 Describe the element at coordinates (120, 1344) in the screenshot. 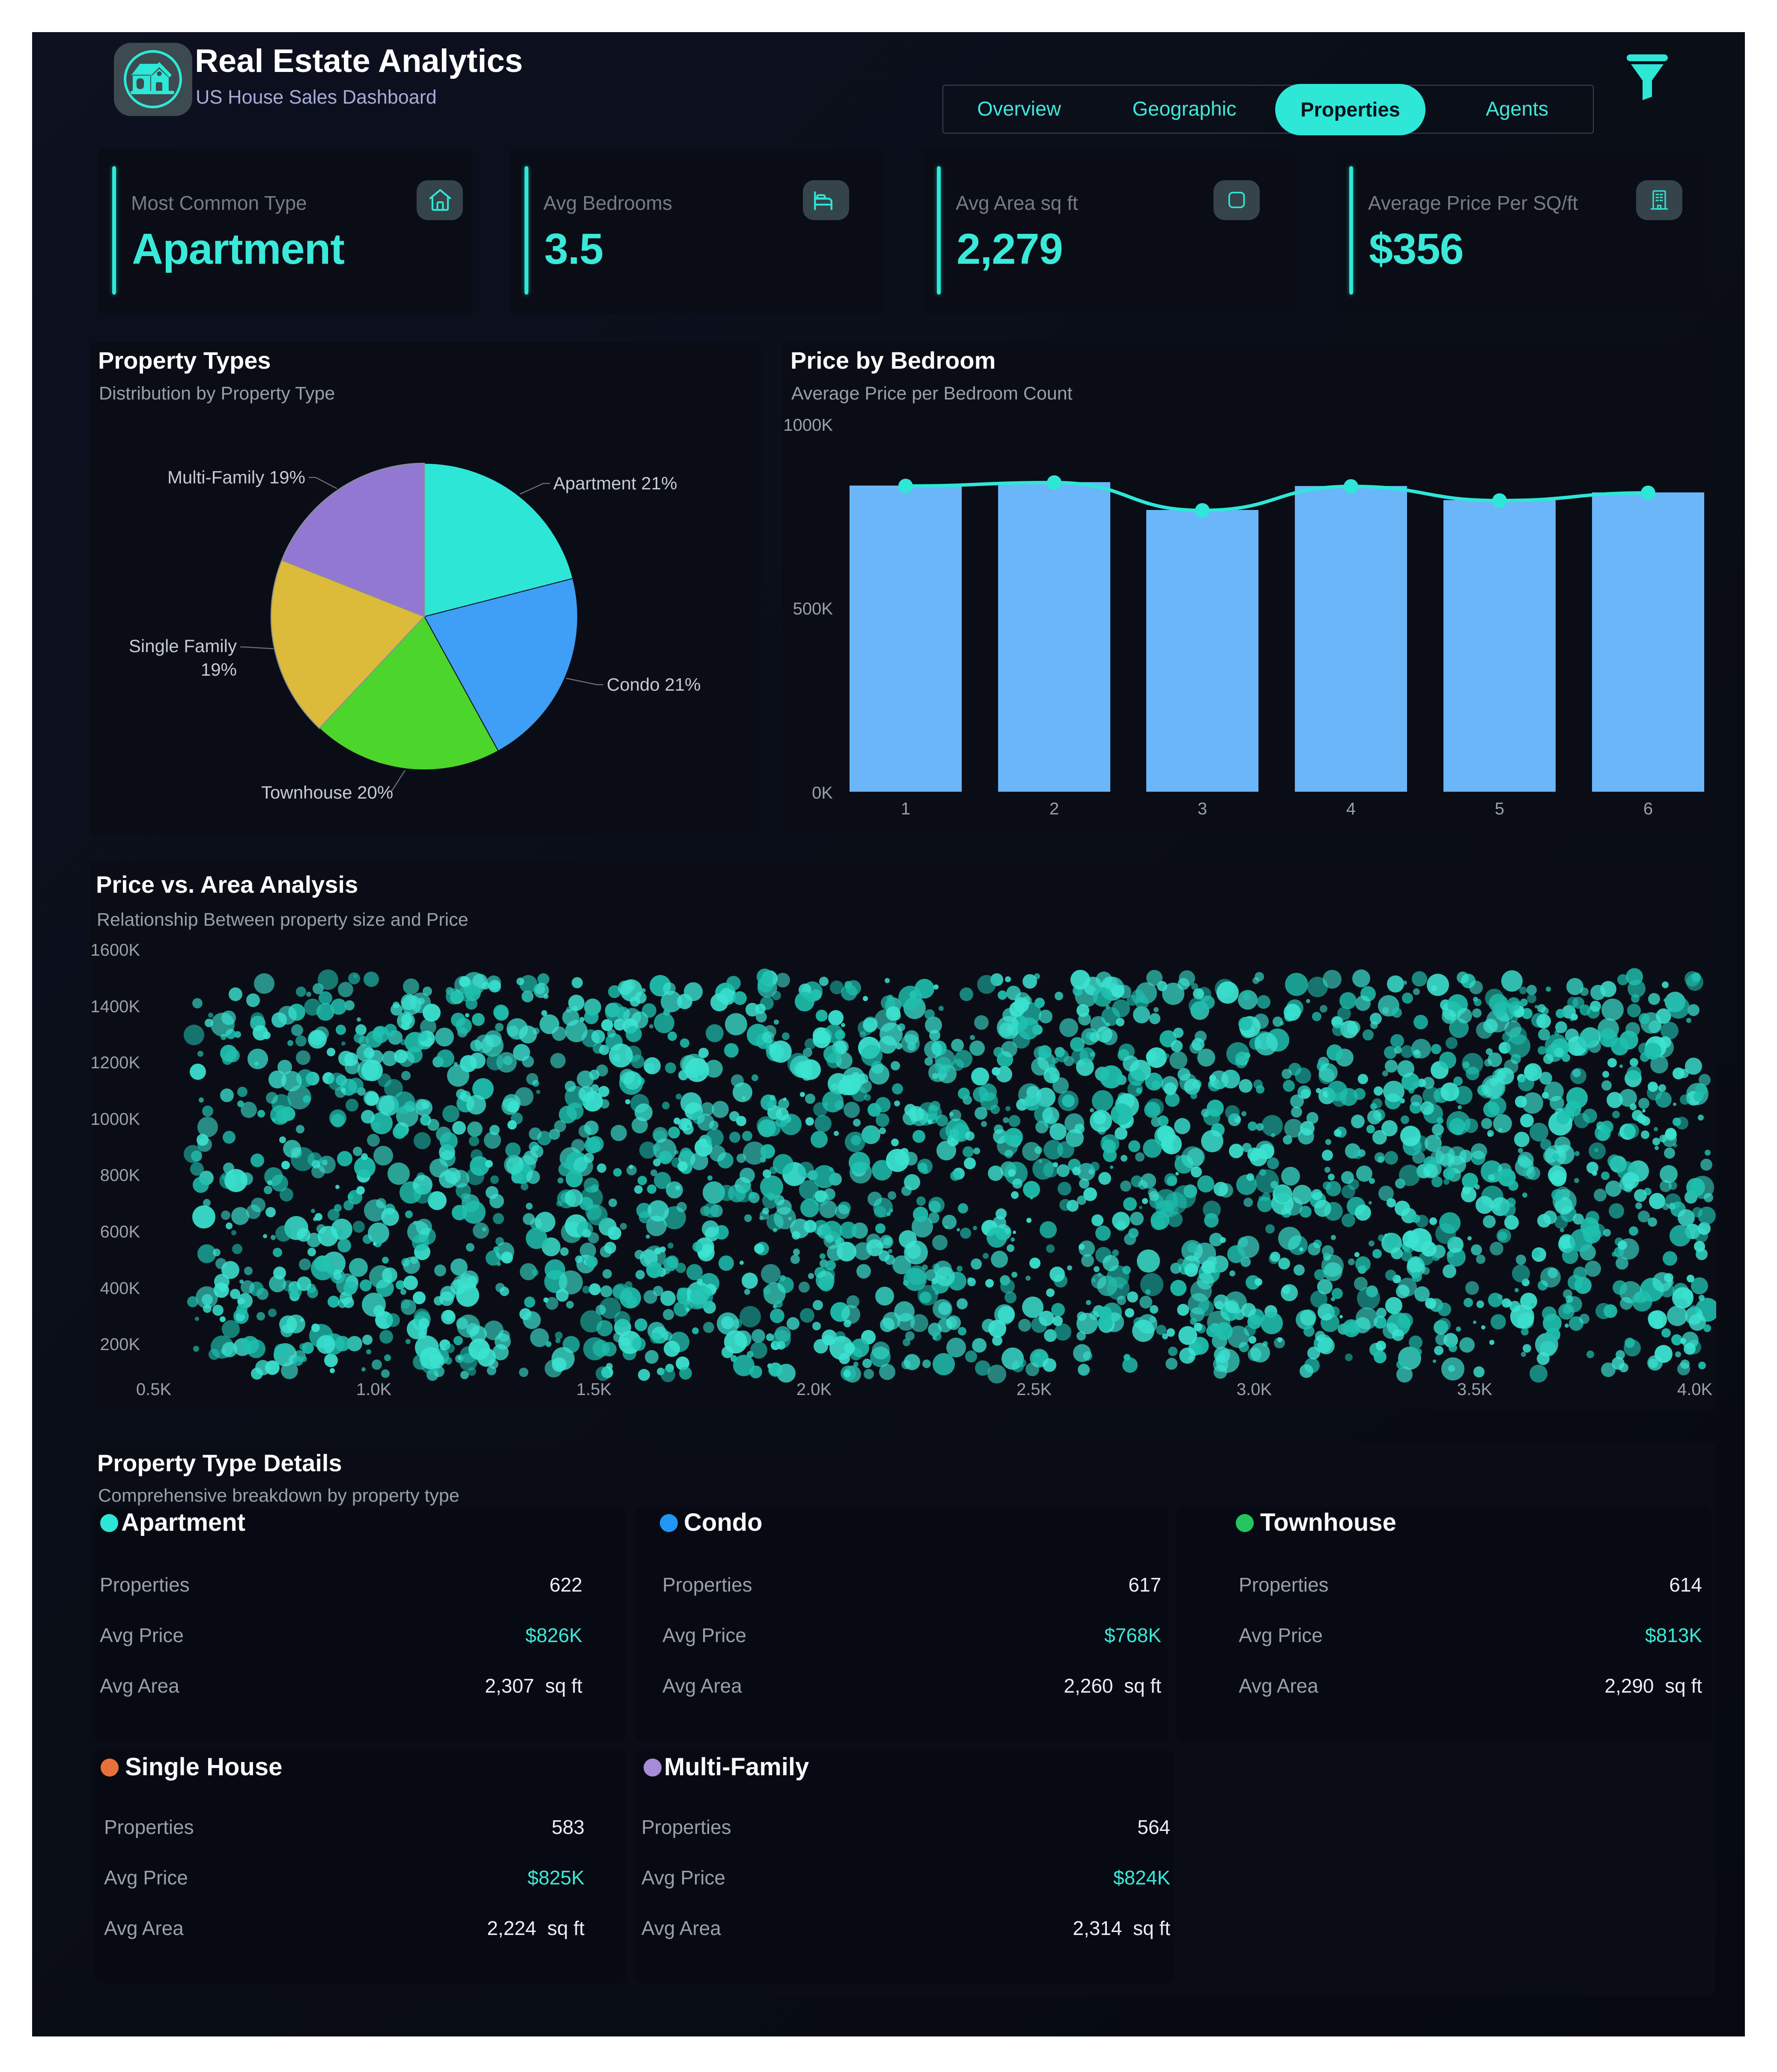

I see `svg-text: 200K` at that location.